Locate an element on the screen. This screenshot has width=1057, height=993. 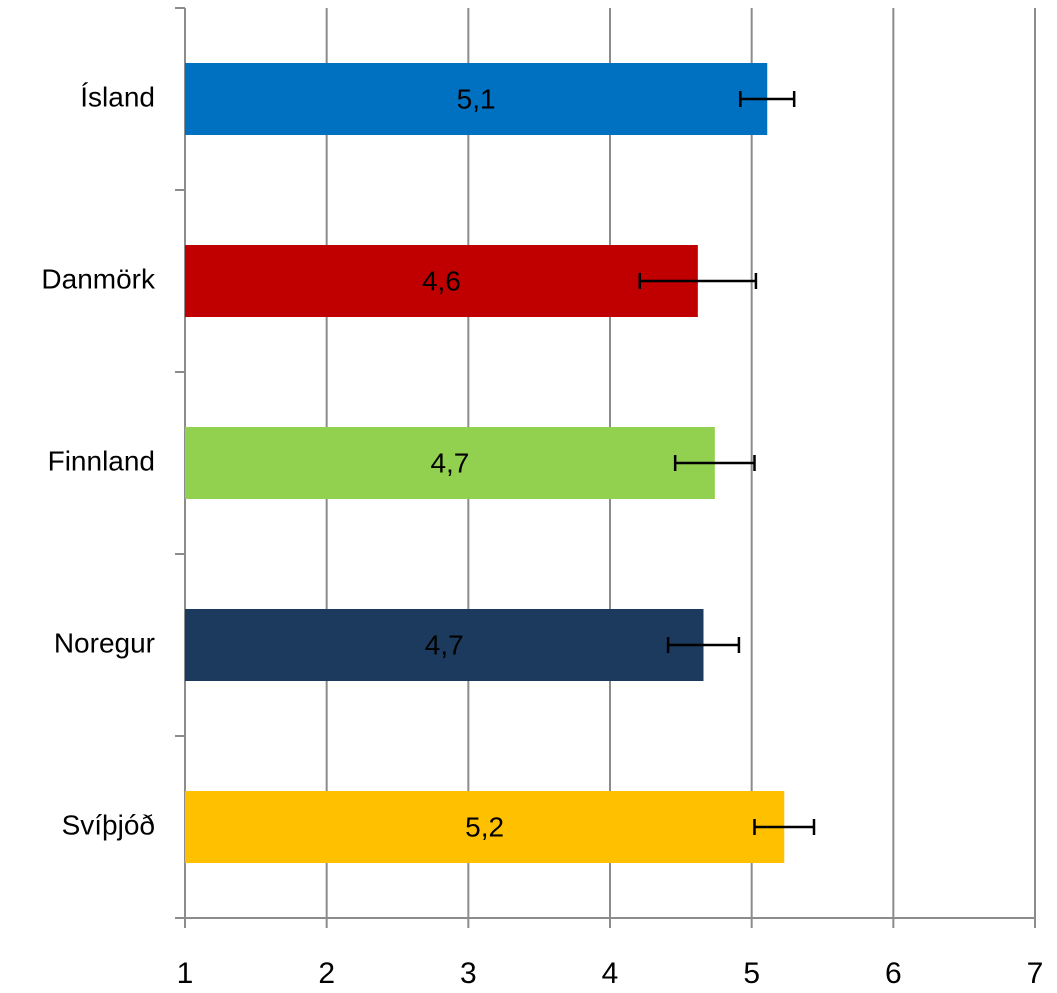
x-tick-label: 4 is located at coordinates (610, 973).